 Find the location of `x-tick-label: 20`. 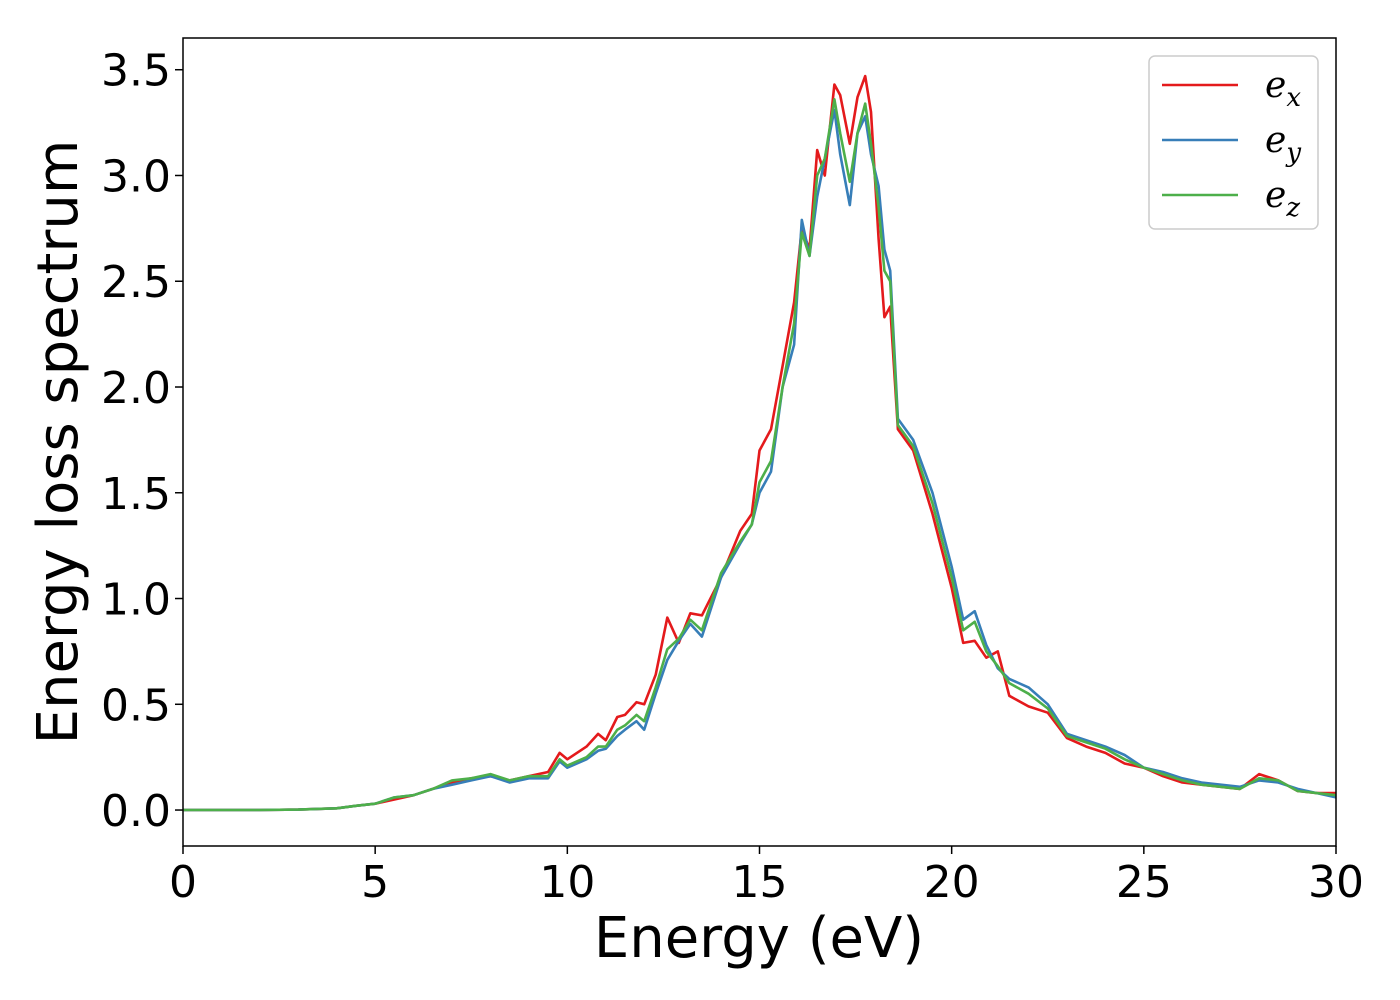

x-tick-label: 20 is located at coordinates (952, 882).